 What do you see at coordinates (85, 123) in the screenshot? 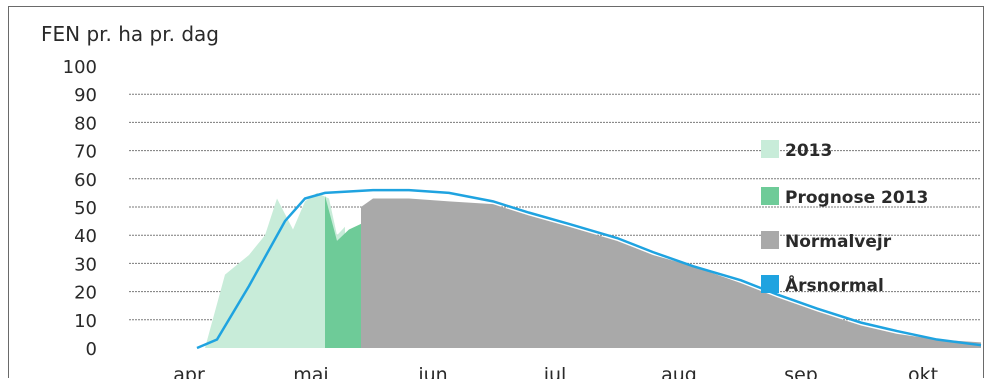
I see `y-tick-label: 80` at bounding box center [85, 123].